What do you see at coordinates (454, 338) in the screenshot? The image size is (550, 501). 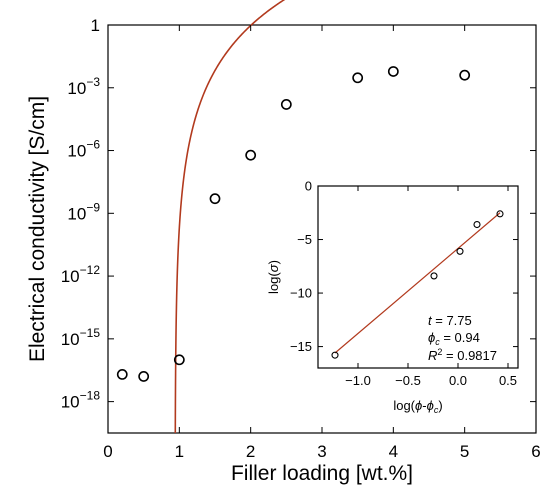 I see `annotation-phi-c: ϕc = 0.94` at bounding box center [454, 338].